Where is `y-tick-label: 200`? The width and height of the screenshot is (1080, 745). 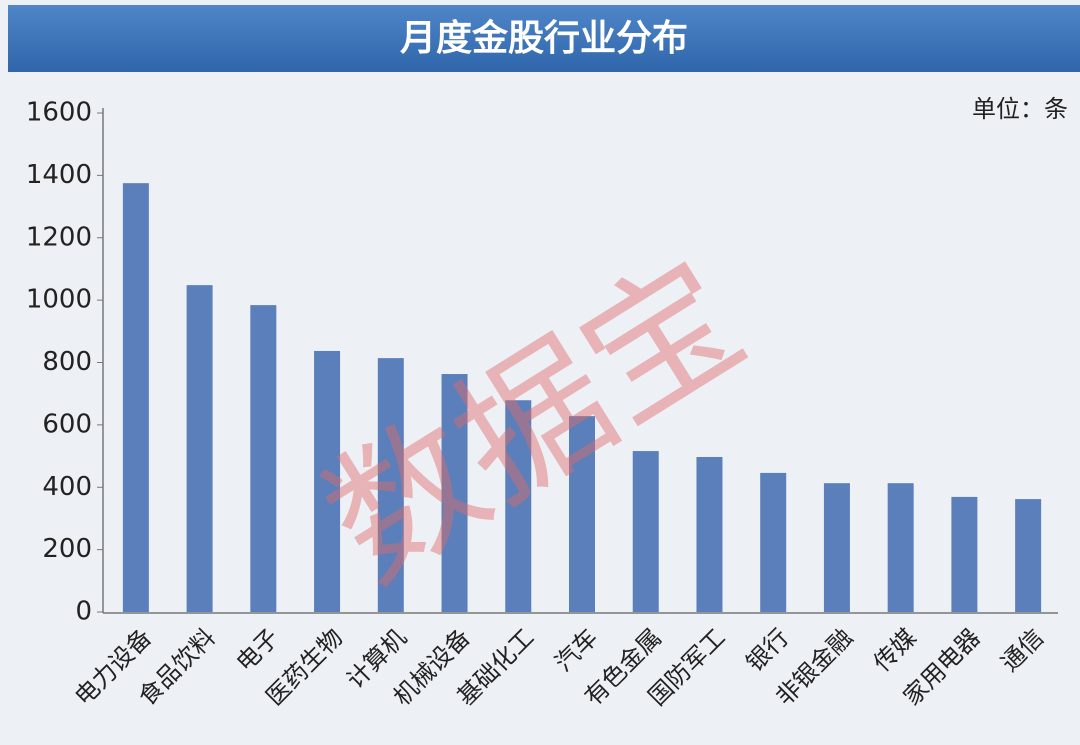
y-tick-label: 200 is located at coordinates (67, 549).